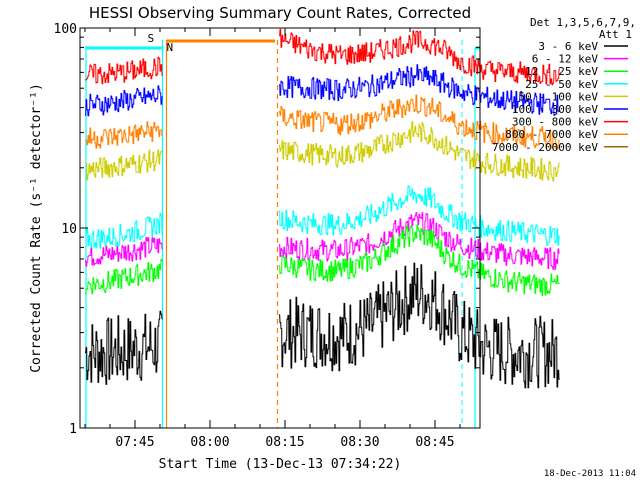  What do you see at coordinates (284, 442) in the screenshot?
I see `x-tick-label: 08:15` at bounding box center [284, 442].